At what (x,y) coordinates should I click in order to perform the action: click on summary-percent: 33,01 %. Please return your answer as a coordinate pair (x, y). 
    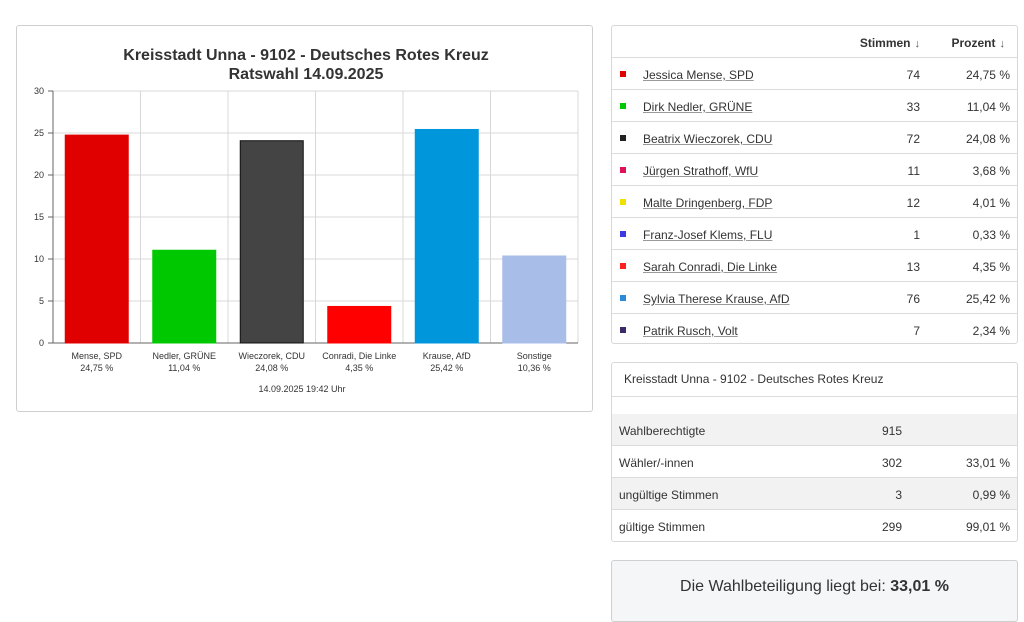
    Looking at the image, I should click on (987, 463).